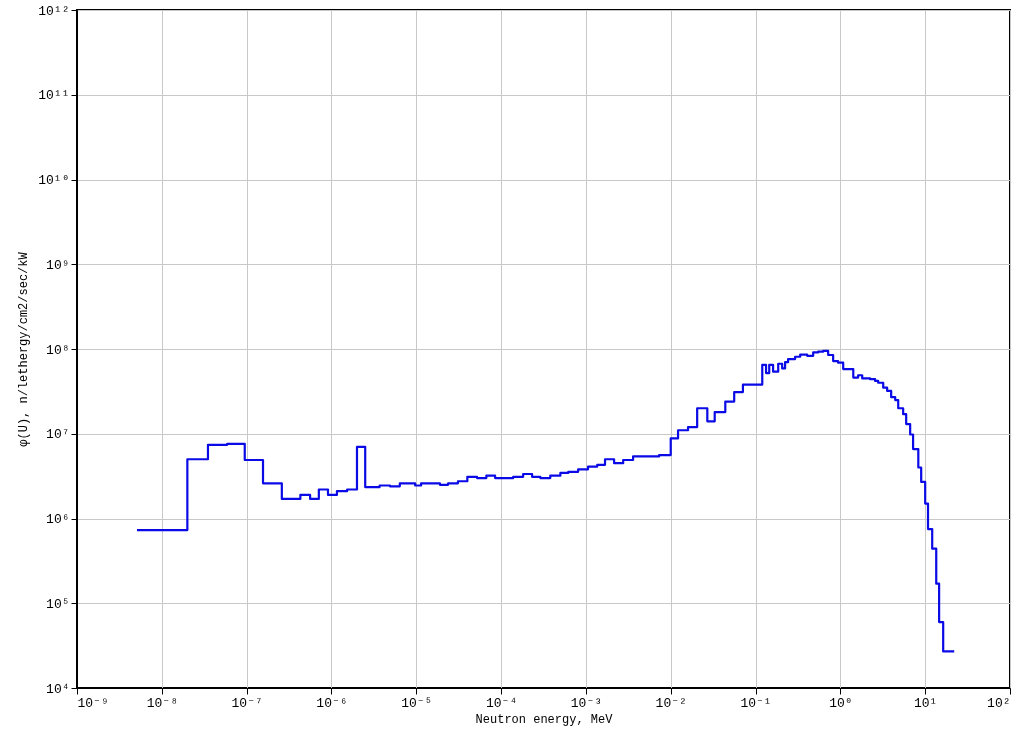  What do you see at coordinates (586, 703) in the screenshot?
I see `x-tick-label: 10⁻³` at bounding box center [586, 703].